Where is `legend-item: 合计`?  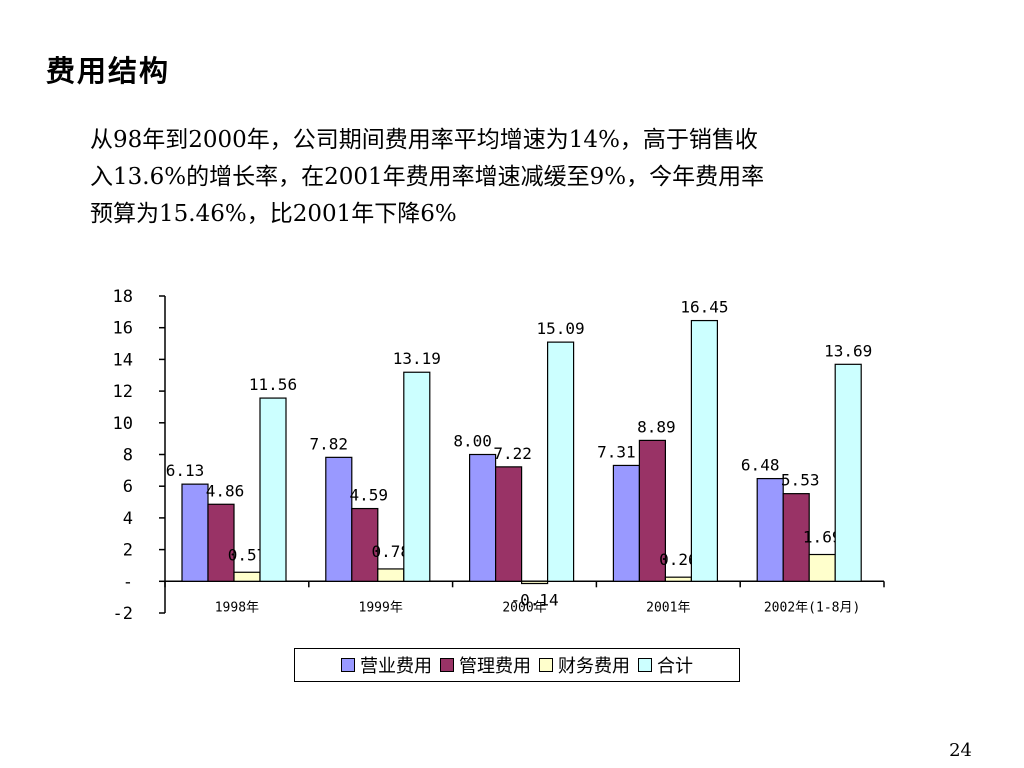
legend-item: 合计 is located at coordinates (665, 665).